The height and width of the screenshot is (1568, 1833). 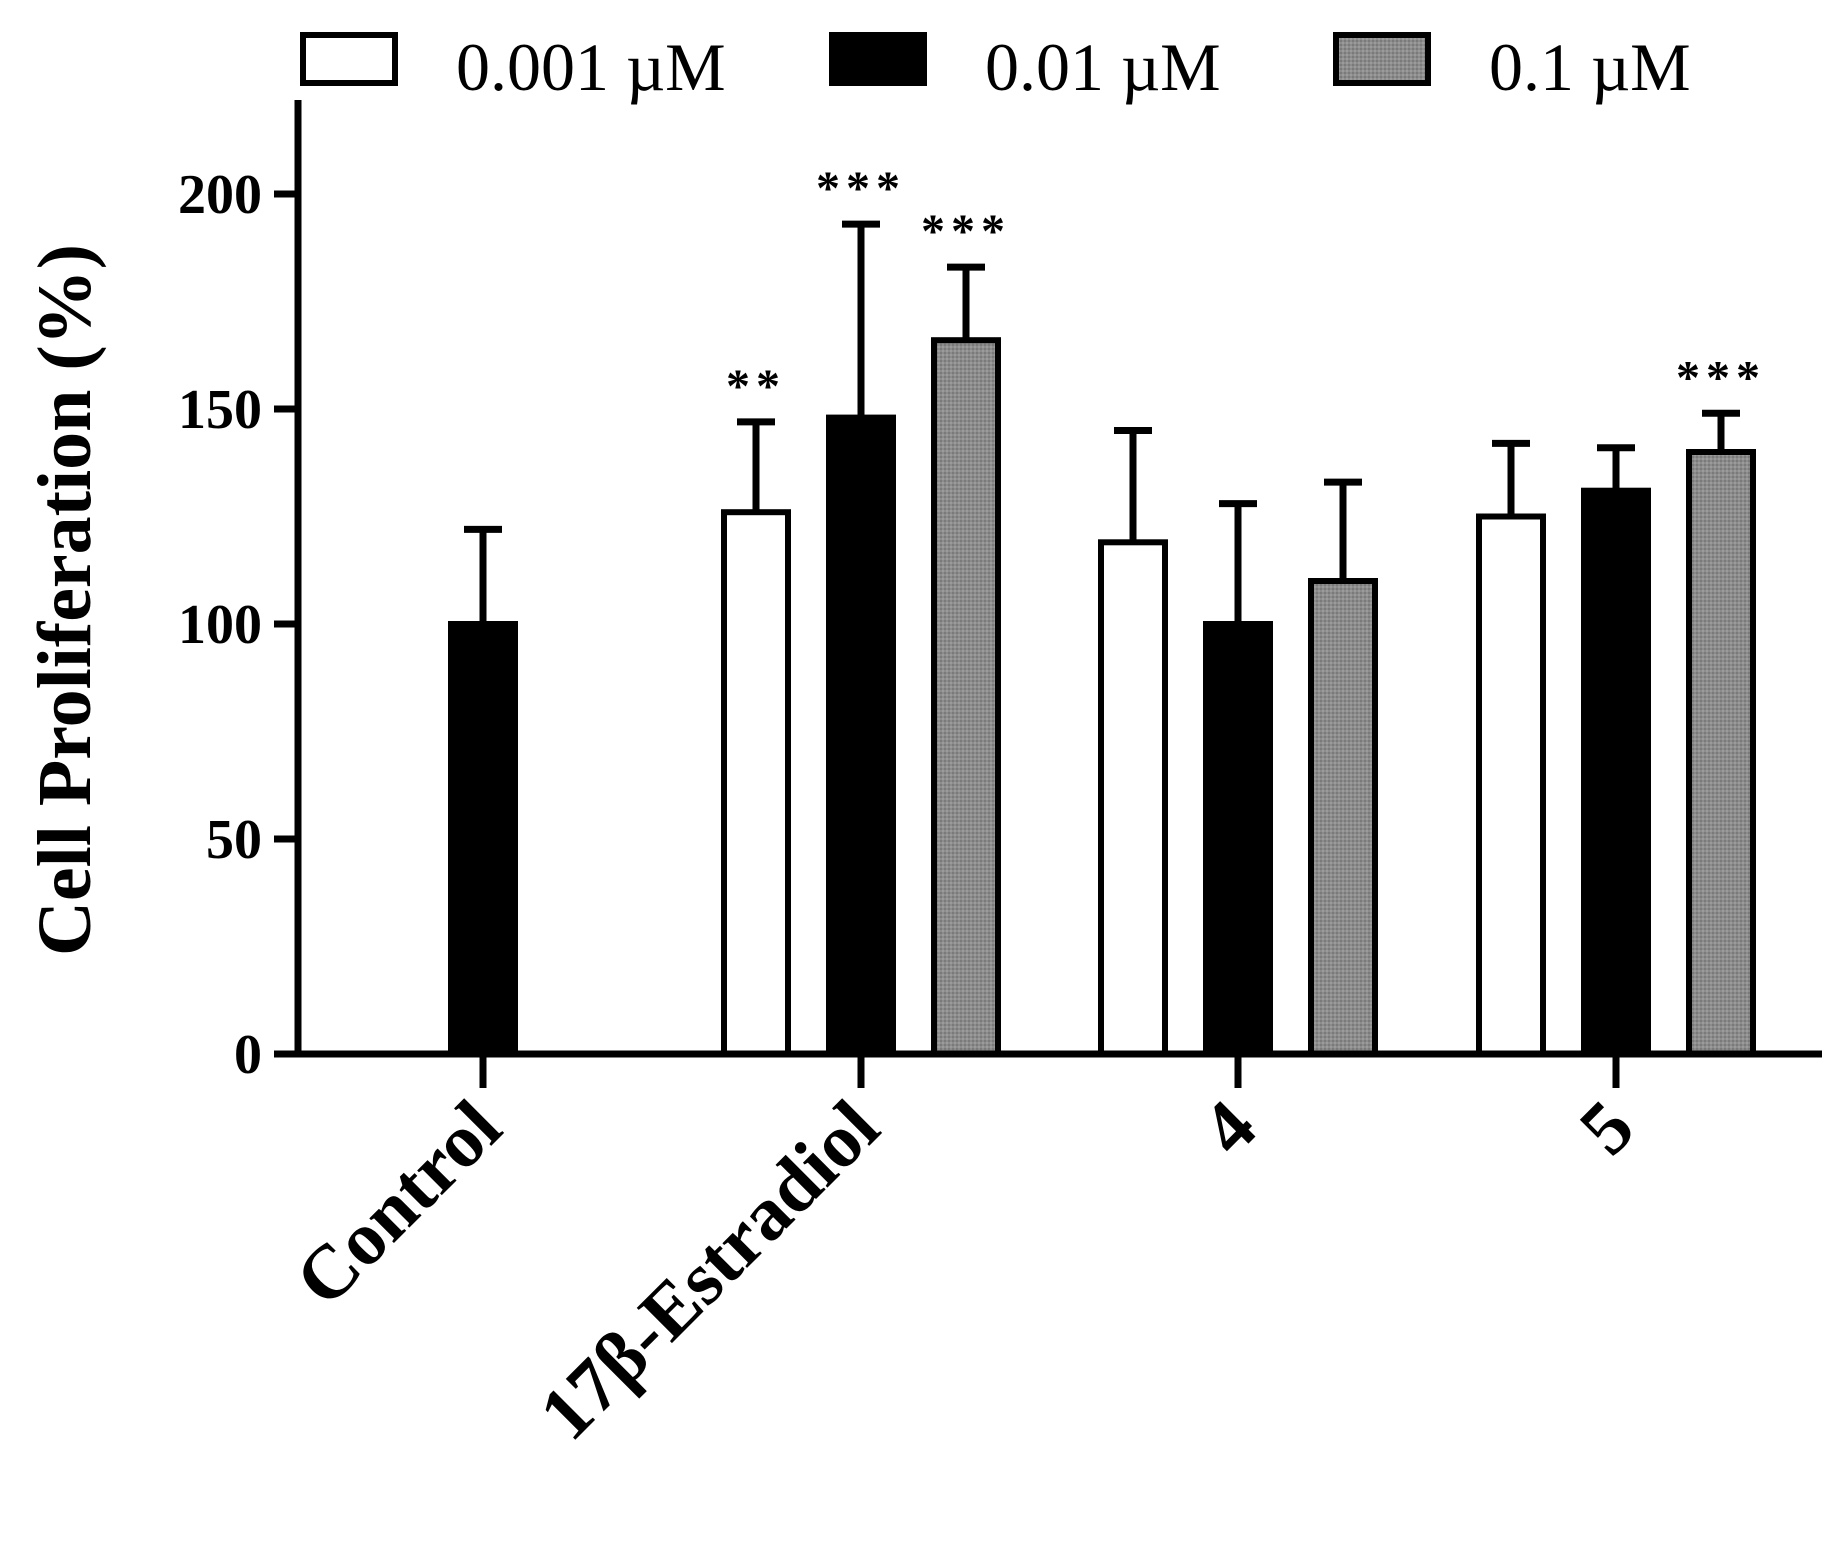 I want to click on x-tick-label: 4, so click(x=1229, y=1128).